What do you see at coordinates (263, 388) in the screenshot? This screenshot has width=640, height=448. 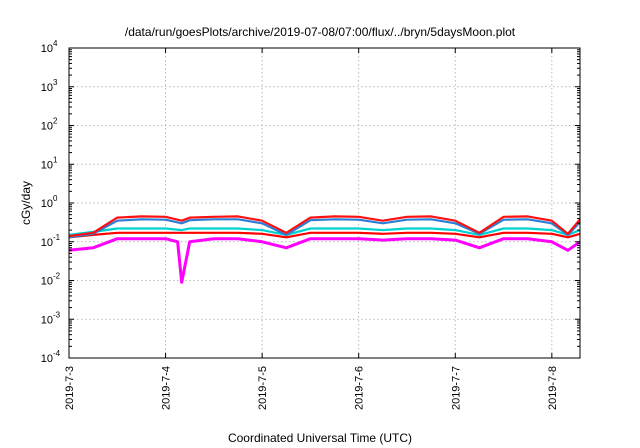 I see `x-tick-label: 2019-7-5` at bounding box center [263, 388].